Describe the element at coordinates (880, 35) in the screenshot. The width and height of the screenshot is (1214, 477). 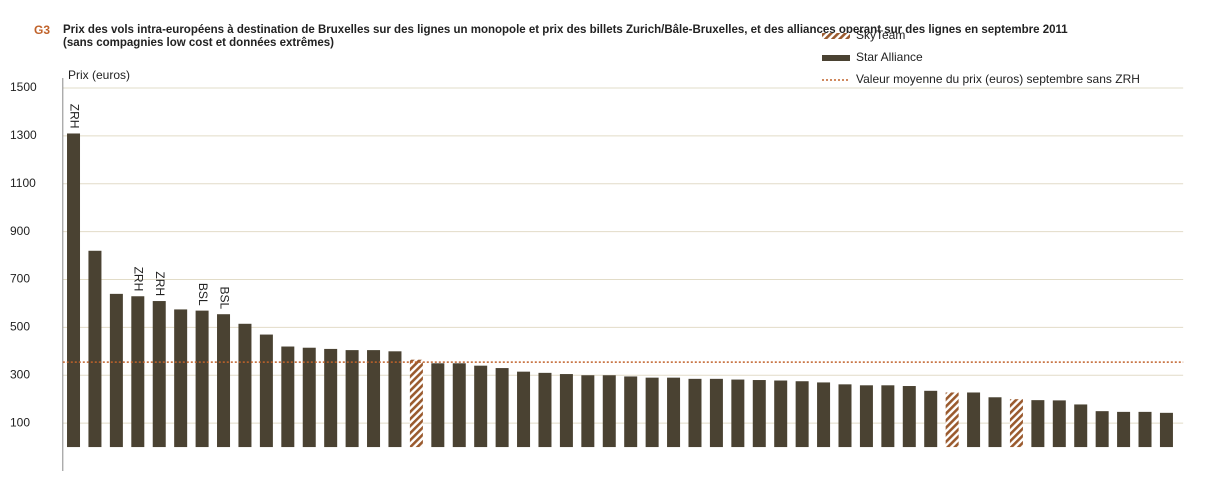
I see `legend-label: SkyTeam` at that location.